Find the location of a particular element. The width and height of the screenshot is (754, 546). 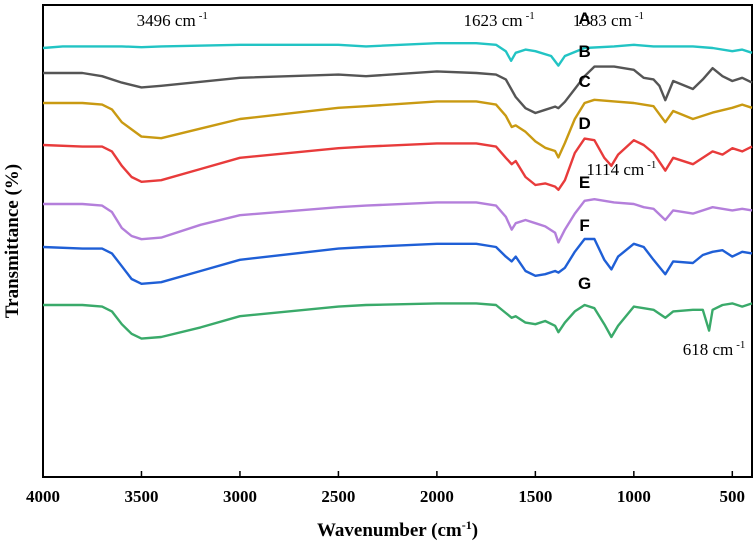

series-label-f: F is located at coordinates (584, 225).